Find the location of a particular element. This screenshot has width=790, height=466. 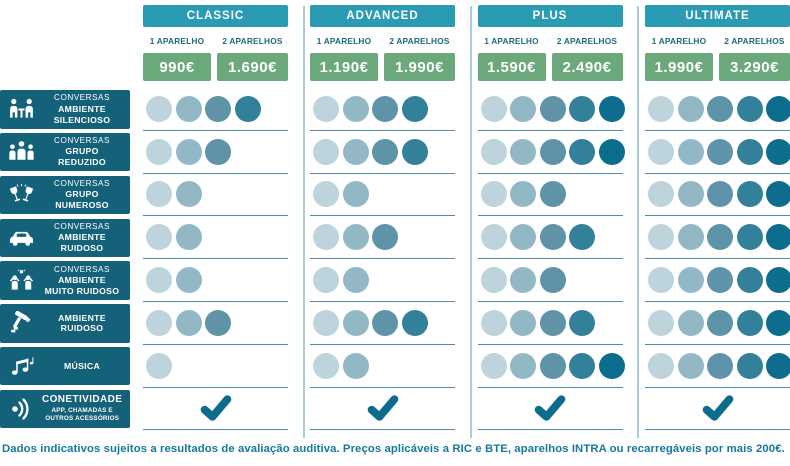

rating-cell-plus-row4 is located at coordinates (550, 238).